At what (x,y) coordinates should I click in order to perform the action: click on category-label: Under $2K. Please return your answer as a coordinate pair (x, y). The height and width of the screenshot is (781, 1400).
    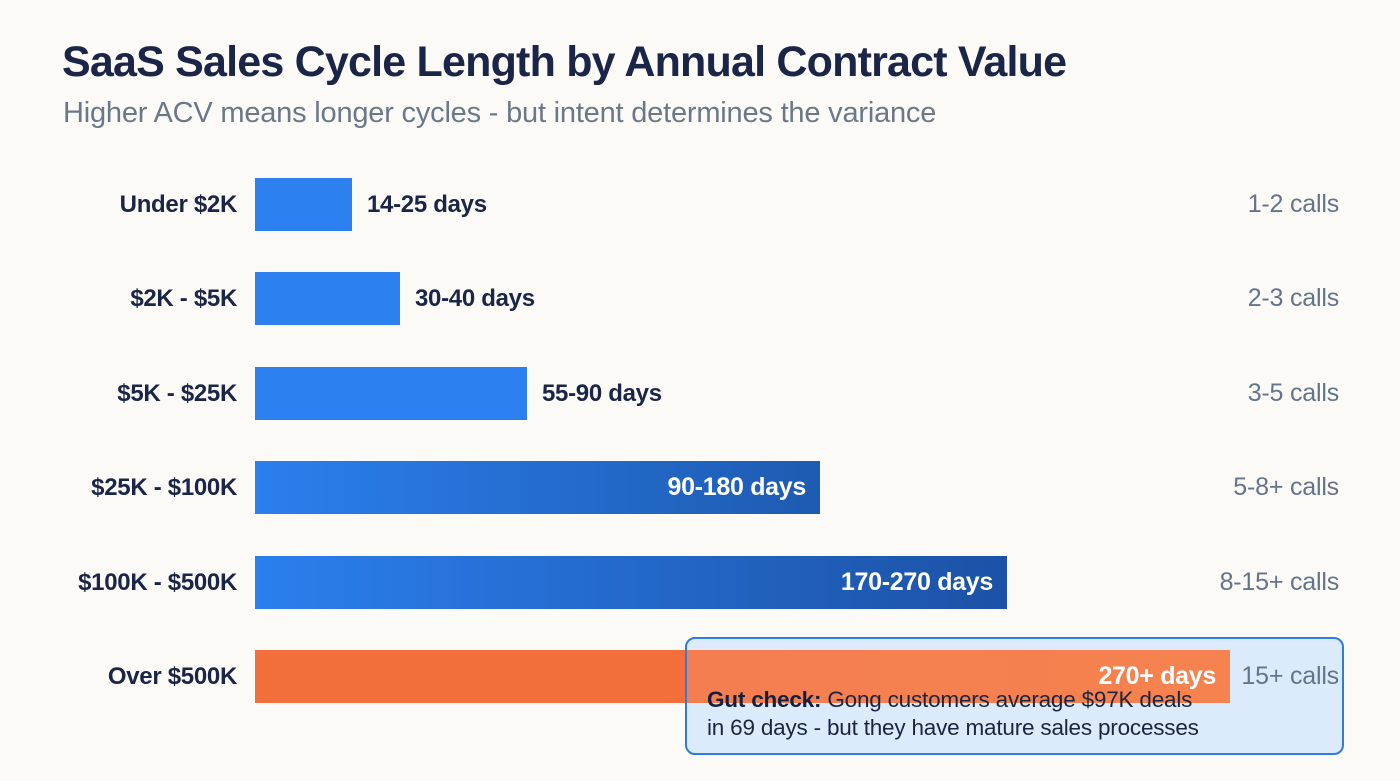
    Looking at the image, I should click on (178, 204).